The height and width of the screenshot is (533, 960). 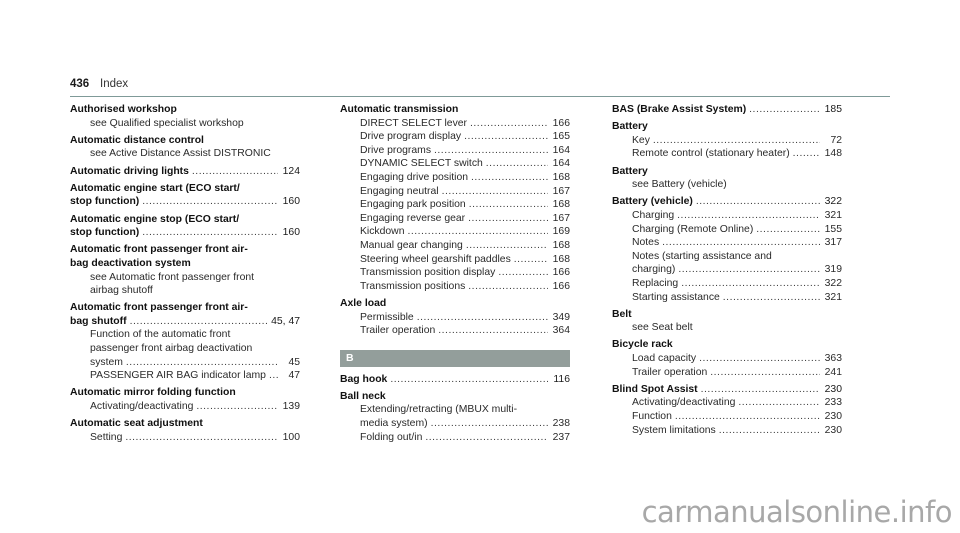 What do you see at coordinates (727, 431) in the screenshot?
I see `index-subentry: System limitations 230` at bounding box center [727, 431].